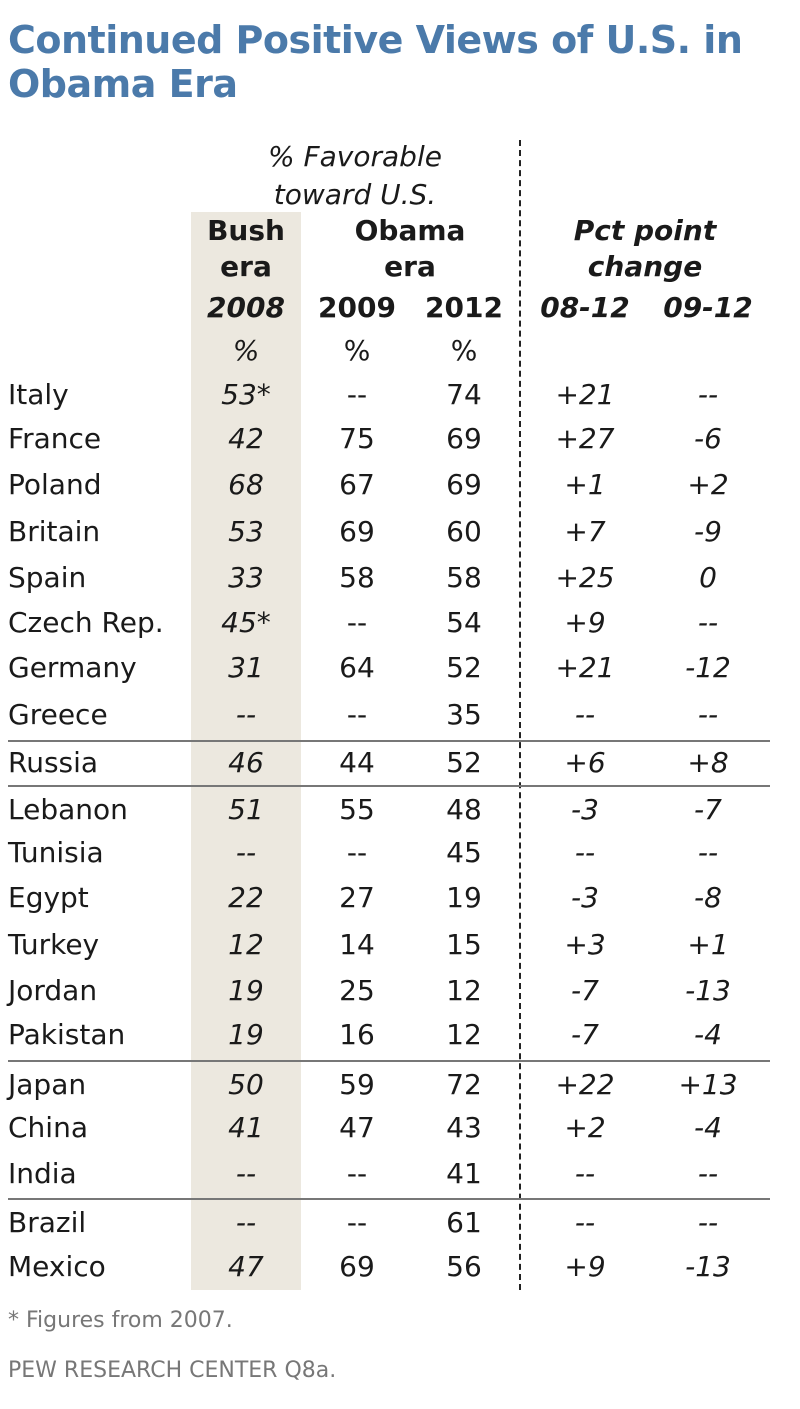 The width and height of the screenshot is (800, 1409). Describe the element at coordinates (246, 667) in the screenshot. I see `table-cell: 31` at that location.